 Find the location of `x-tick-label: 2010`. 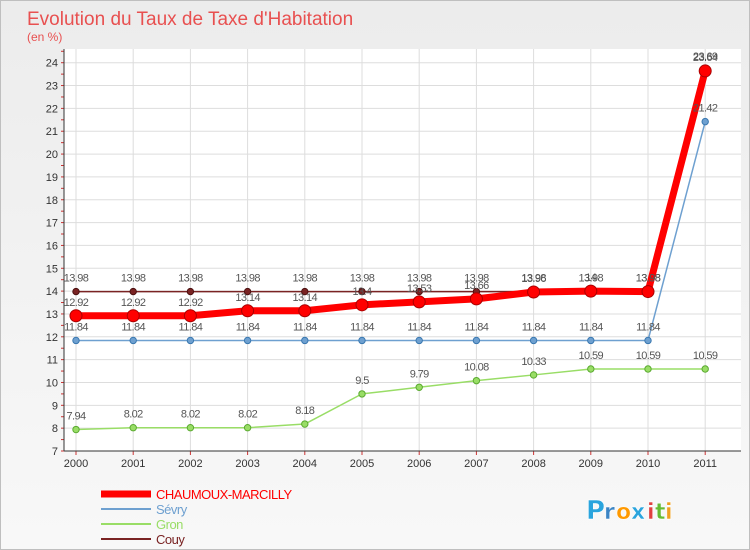

x-tick-label: 2010 is located at coordinates (648, 464).